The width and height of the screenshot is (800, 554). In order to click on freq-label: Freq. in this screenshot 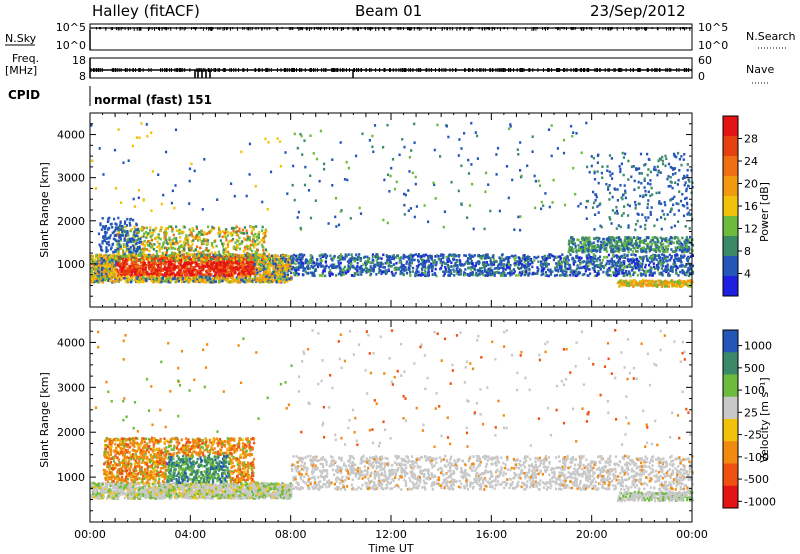, I will do `click(25, 58)`.